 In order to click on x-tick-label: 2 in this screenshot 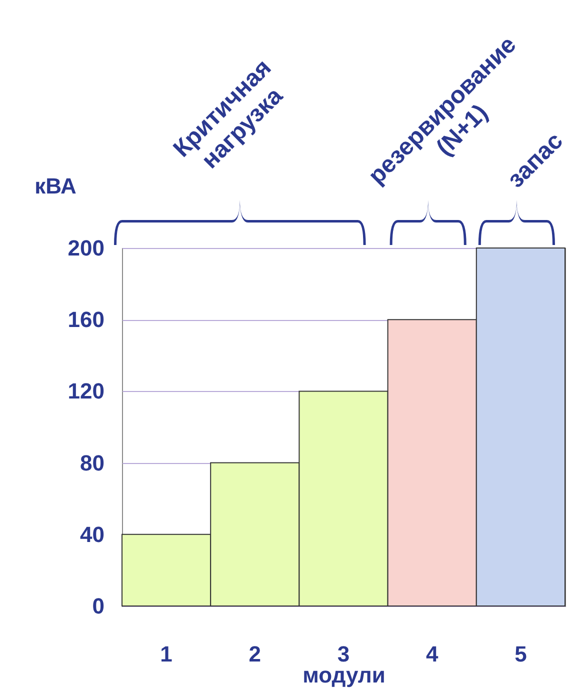, I will do `click(255, 654)`.